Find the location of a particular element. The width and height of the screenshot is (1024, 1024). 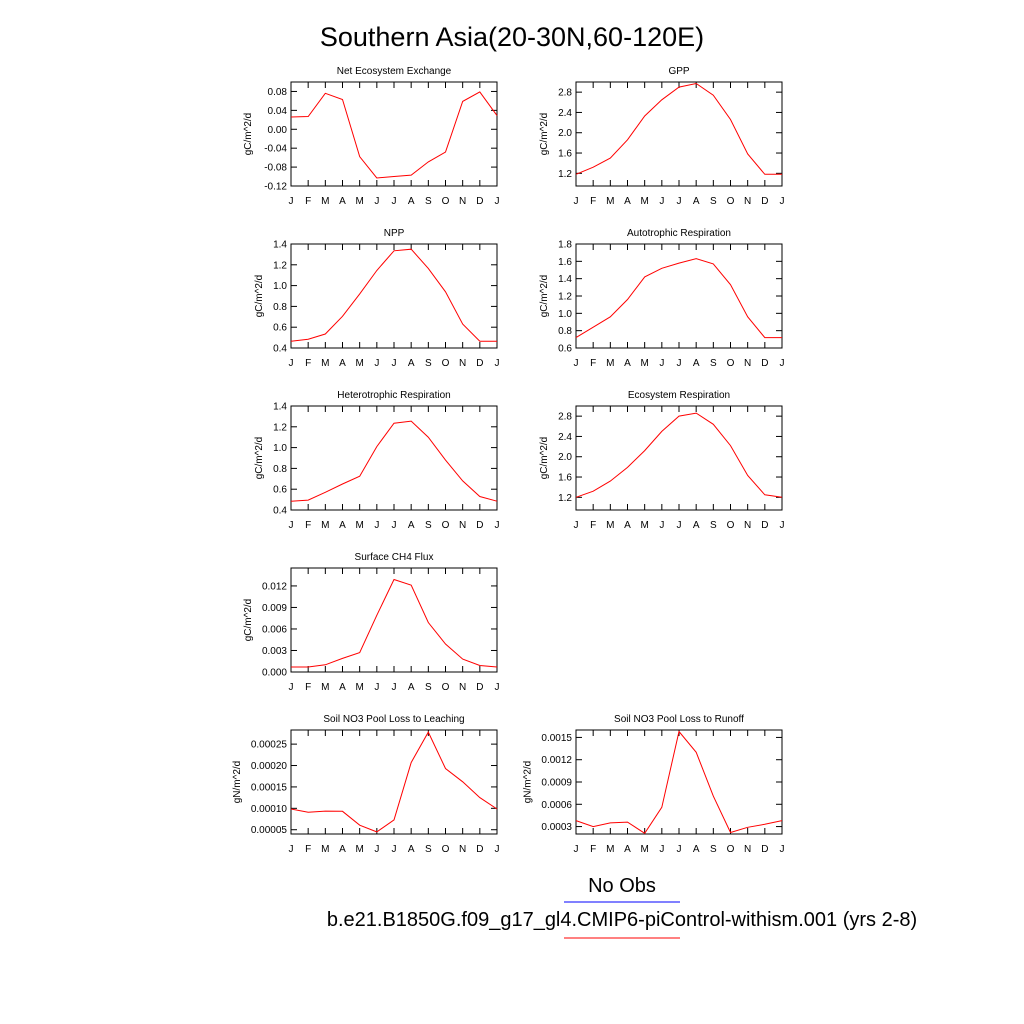

y-tick-label: 1.4 is located at coordinates (565, 279).